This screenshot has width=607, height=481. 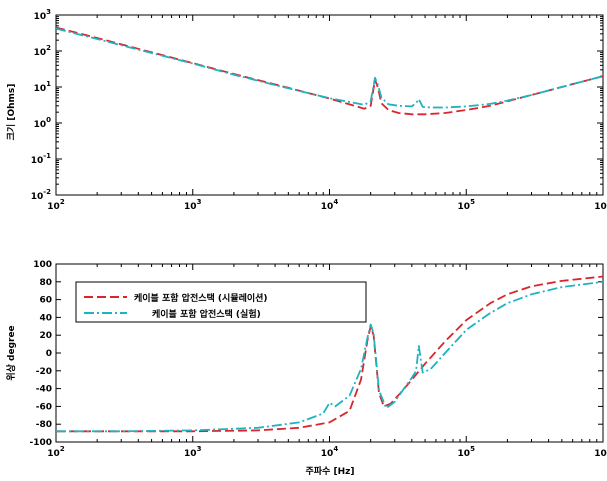 What do you see at coordinates (45, 301) in the screenshot?
I see `y-tick-label: 60` at bounding box center [45, 301].